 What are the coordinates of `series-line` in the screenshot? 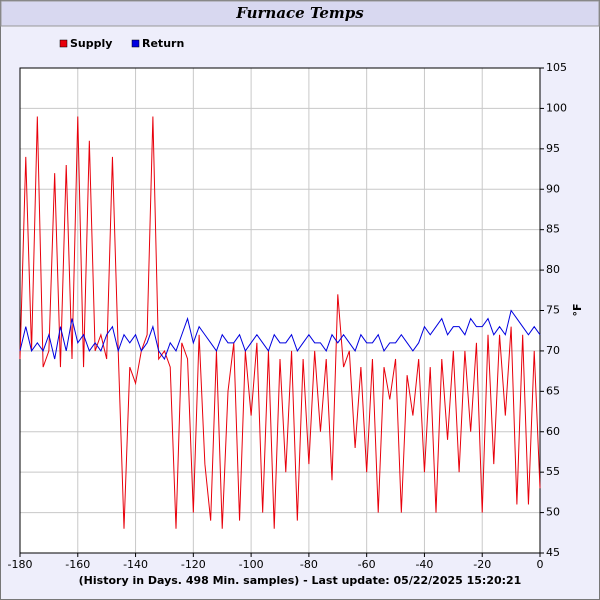 It's located at (280, 335).